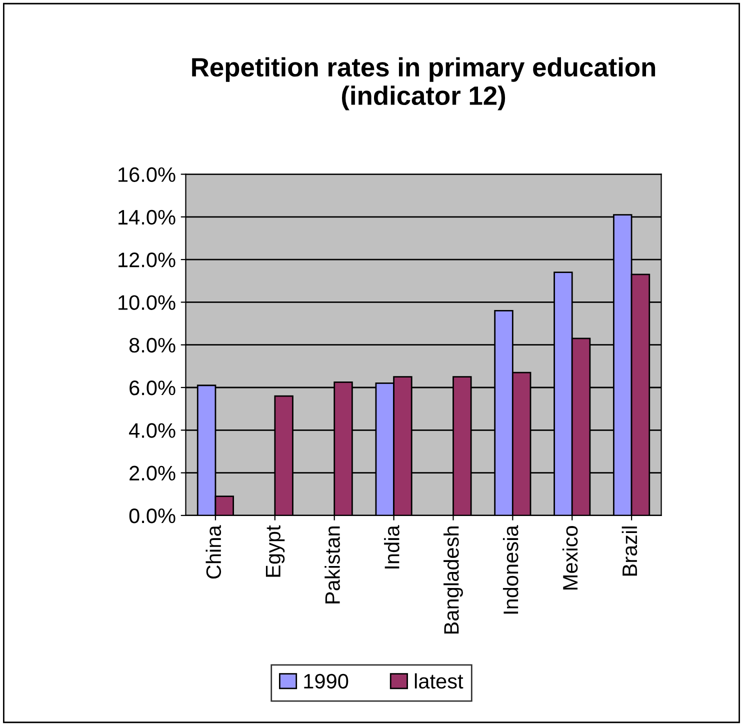 This screenshot has width=743, height=726. I want to click on x-tick-label: Bangladesh, so click(453, 580).